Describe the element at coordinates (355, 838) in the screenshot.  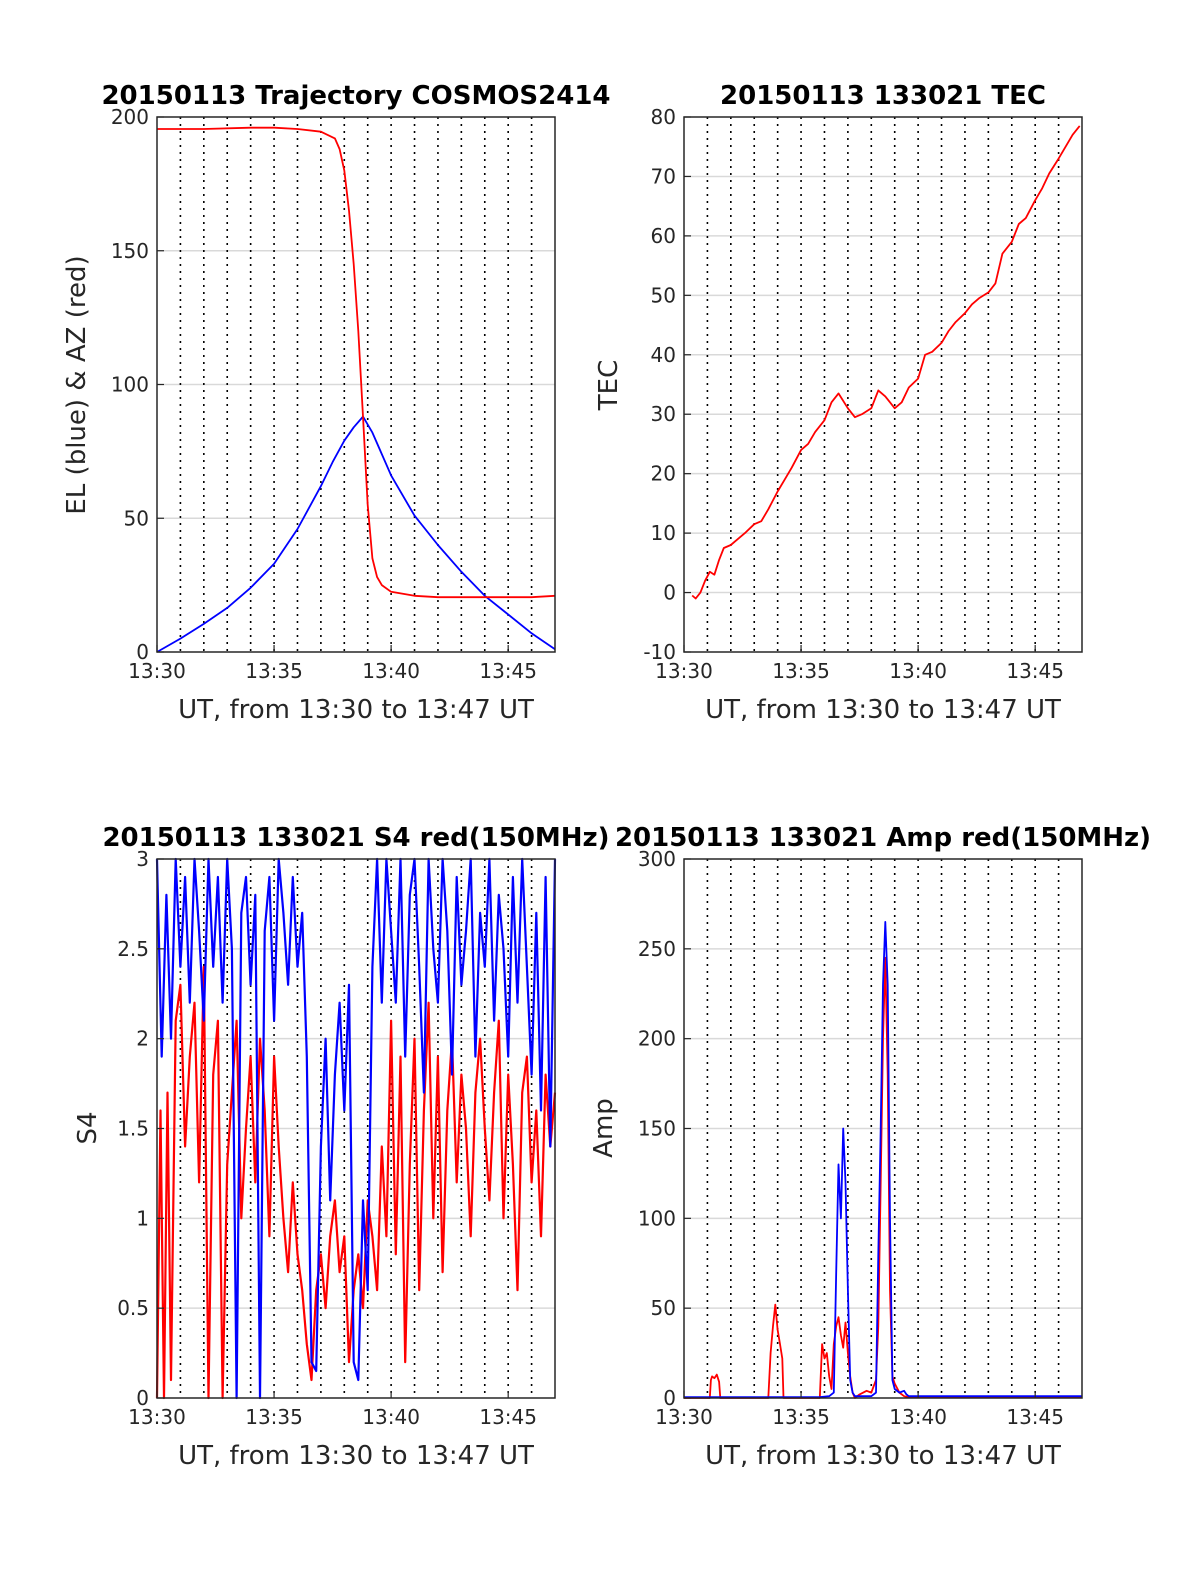
I see `s4-title: 20150113 133021 S4 red(150MHz)` at that location.